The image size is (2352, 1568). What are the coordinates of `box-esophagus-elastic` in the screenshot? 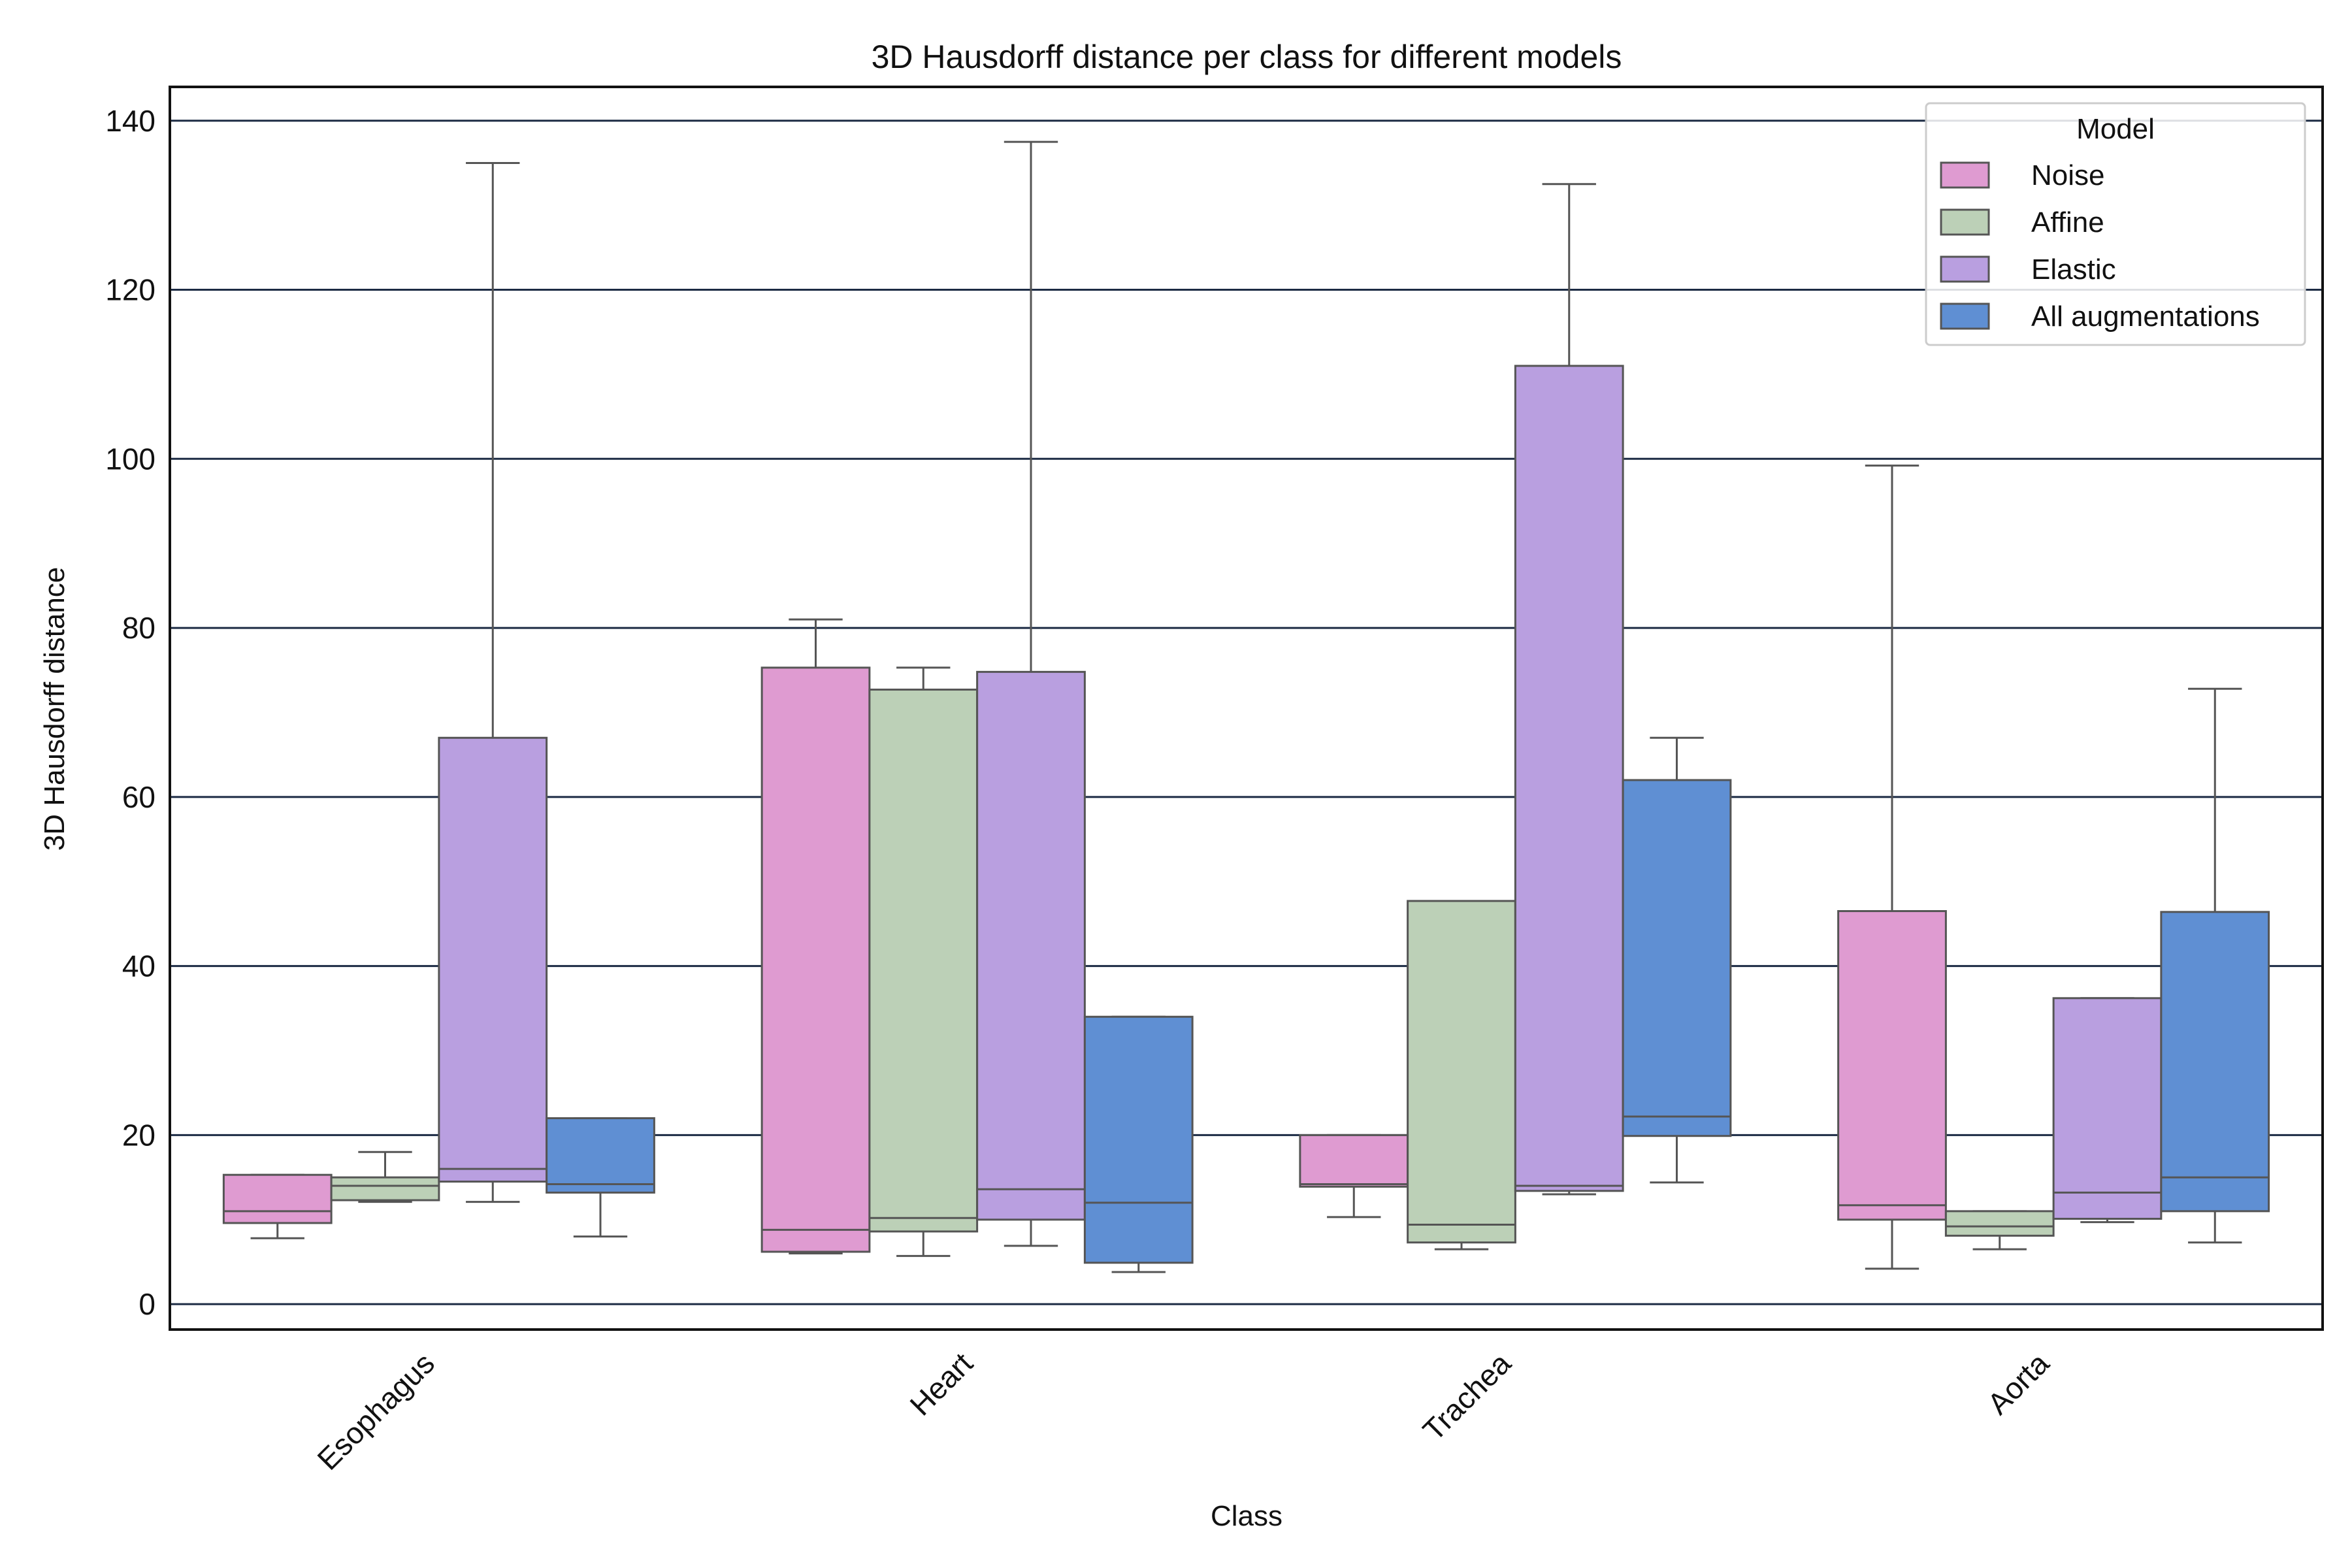 It's located at (493, 682).